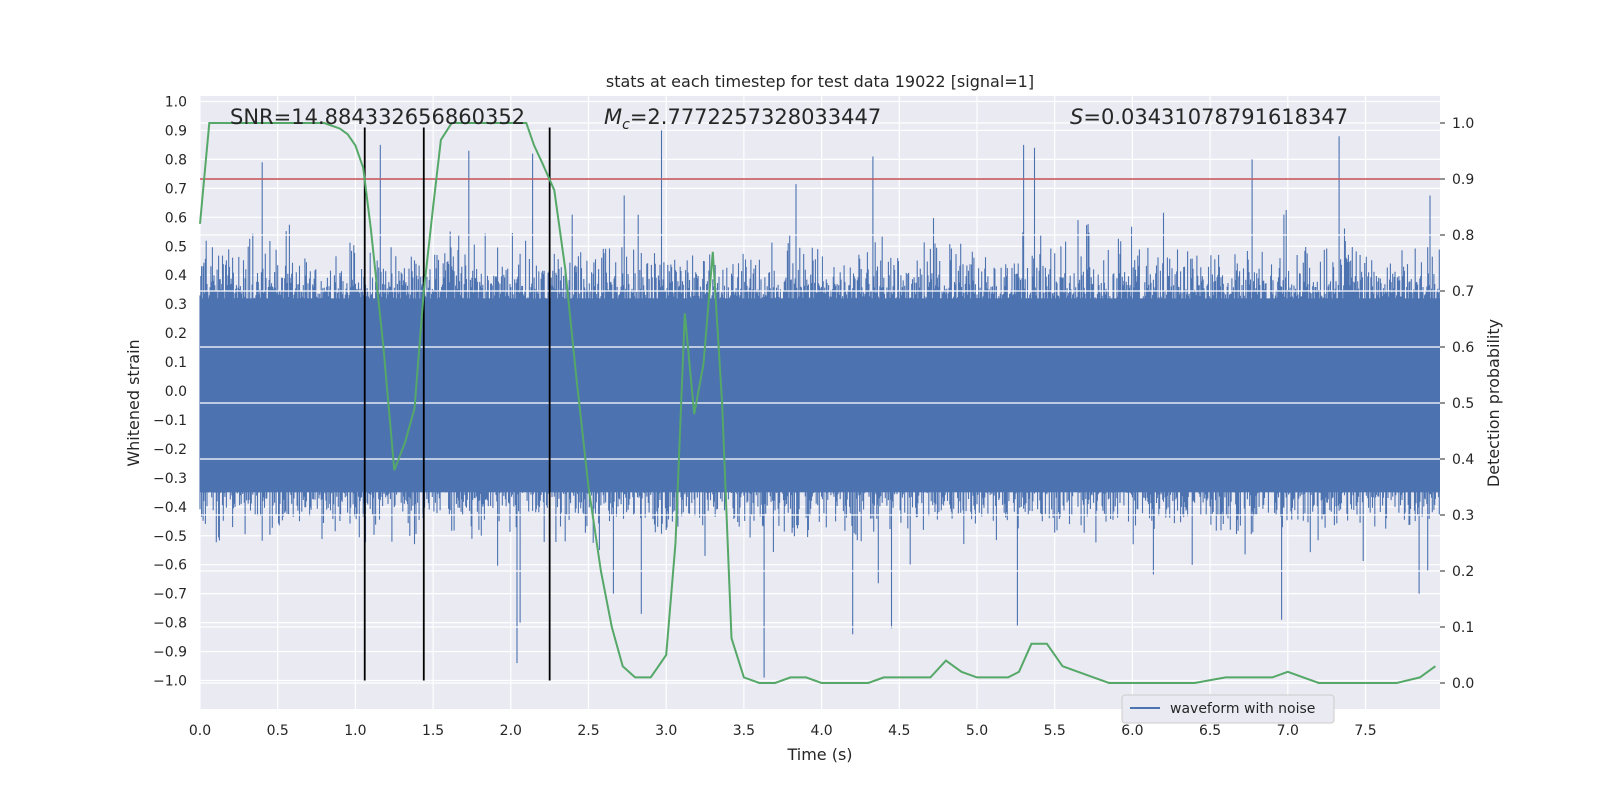 This screenshot has width=1600, height=800. Describe the element at coordinates (170, 421) in the screenshot. I see `y-tick-label: −0.1` at that location.